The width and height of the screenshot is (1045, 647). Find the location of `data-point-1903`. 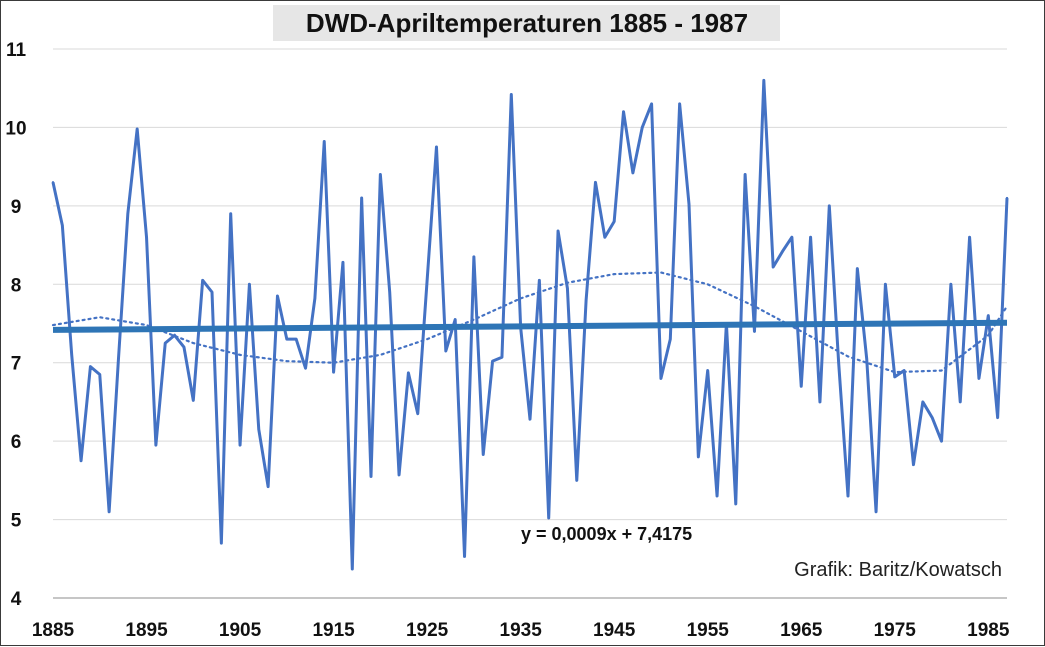

data-point-1903 is located at coordinates (221, 543).